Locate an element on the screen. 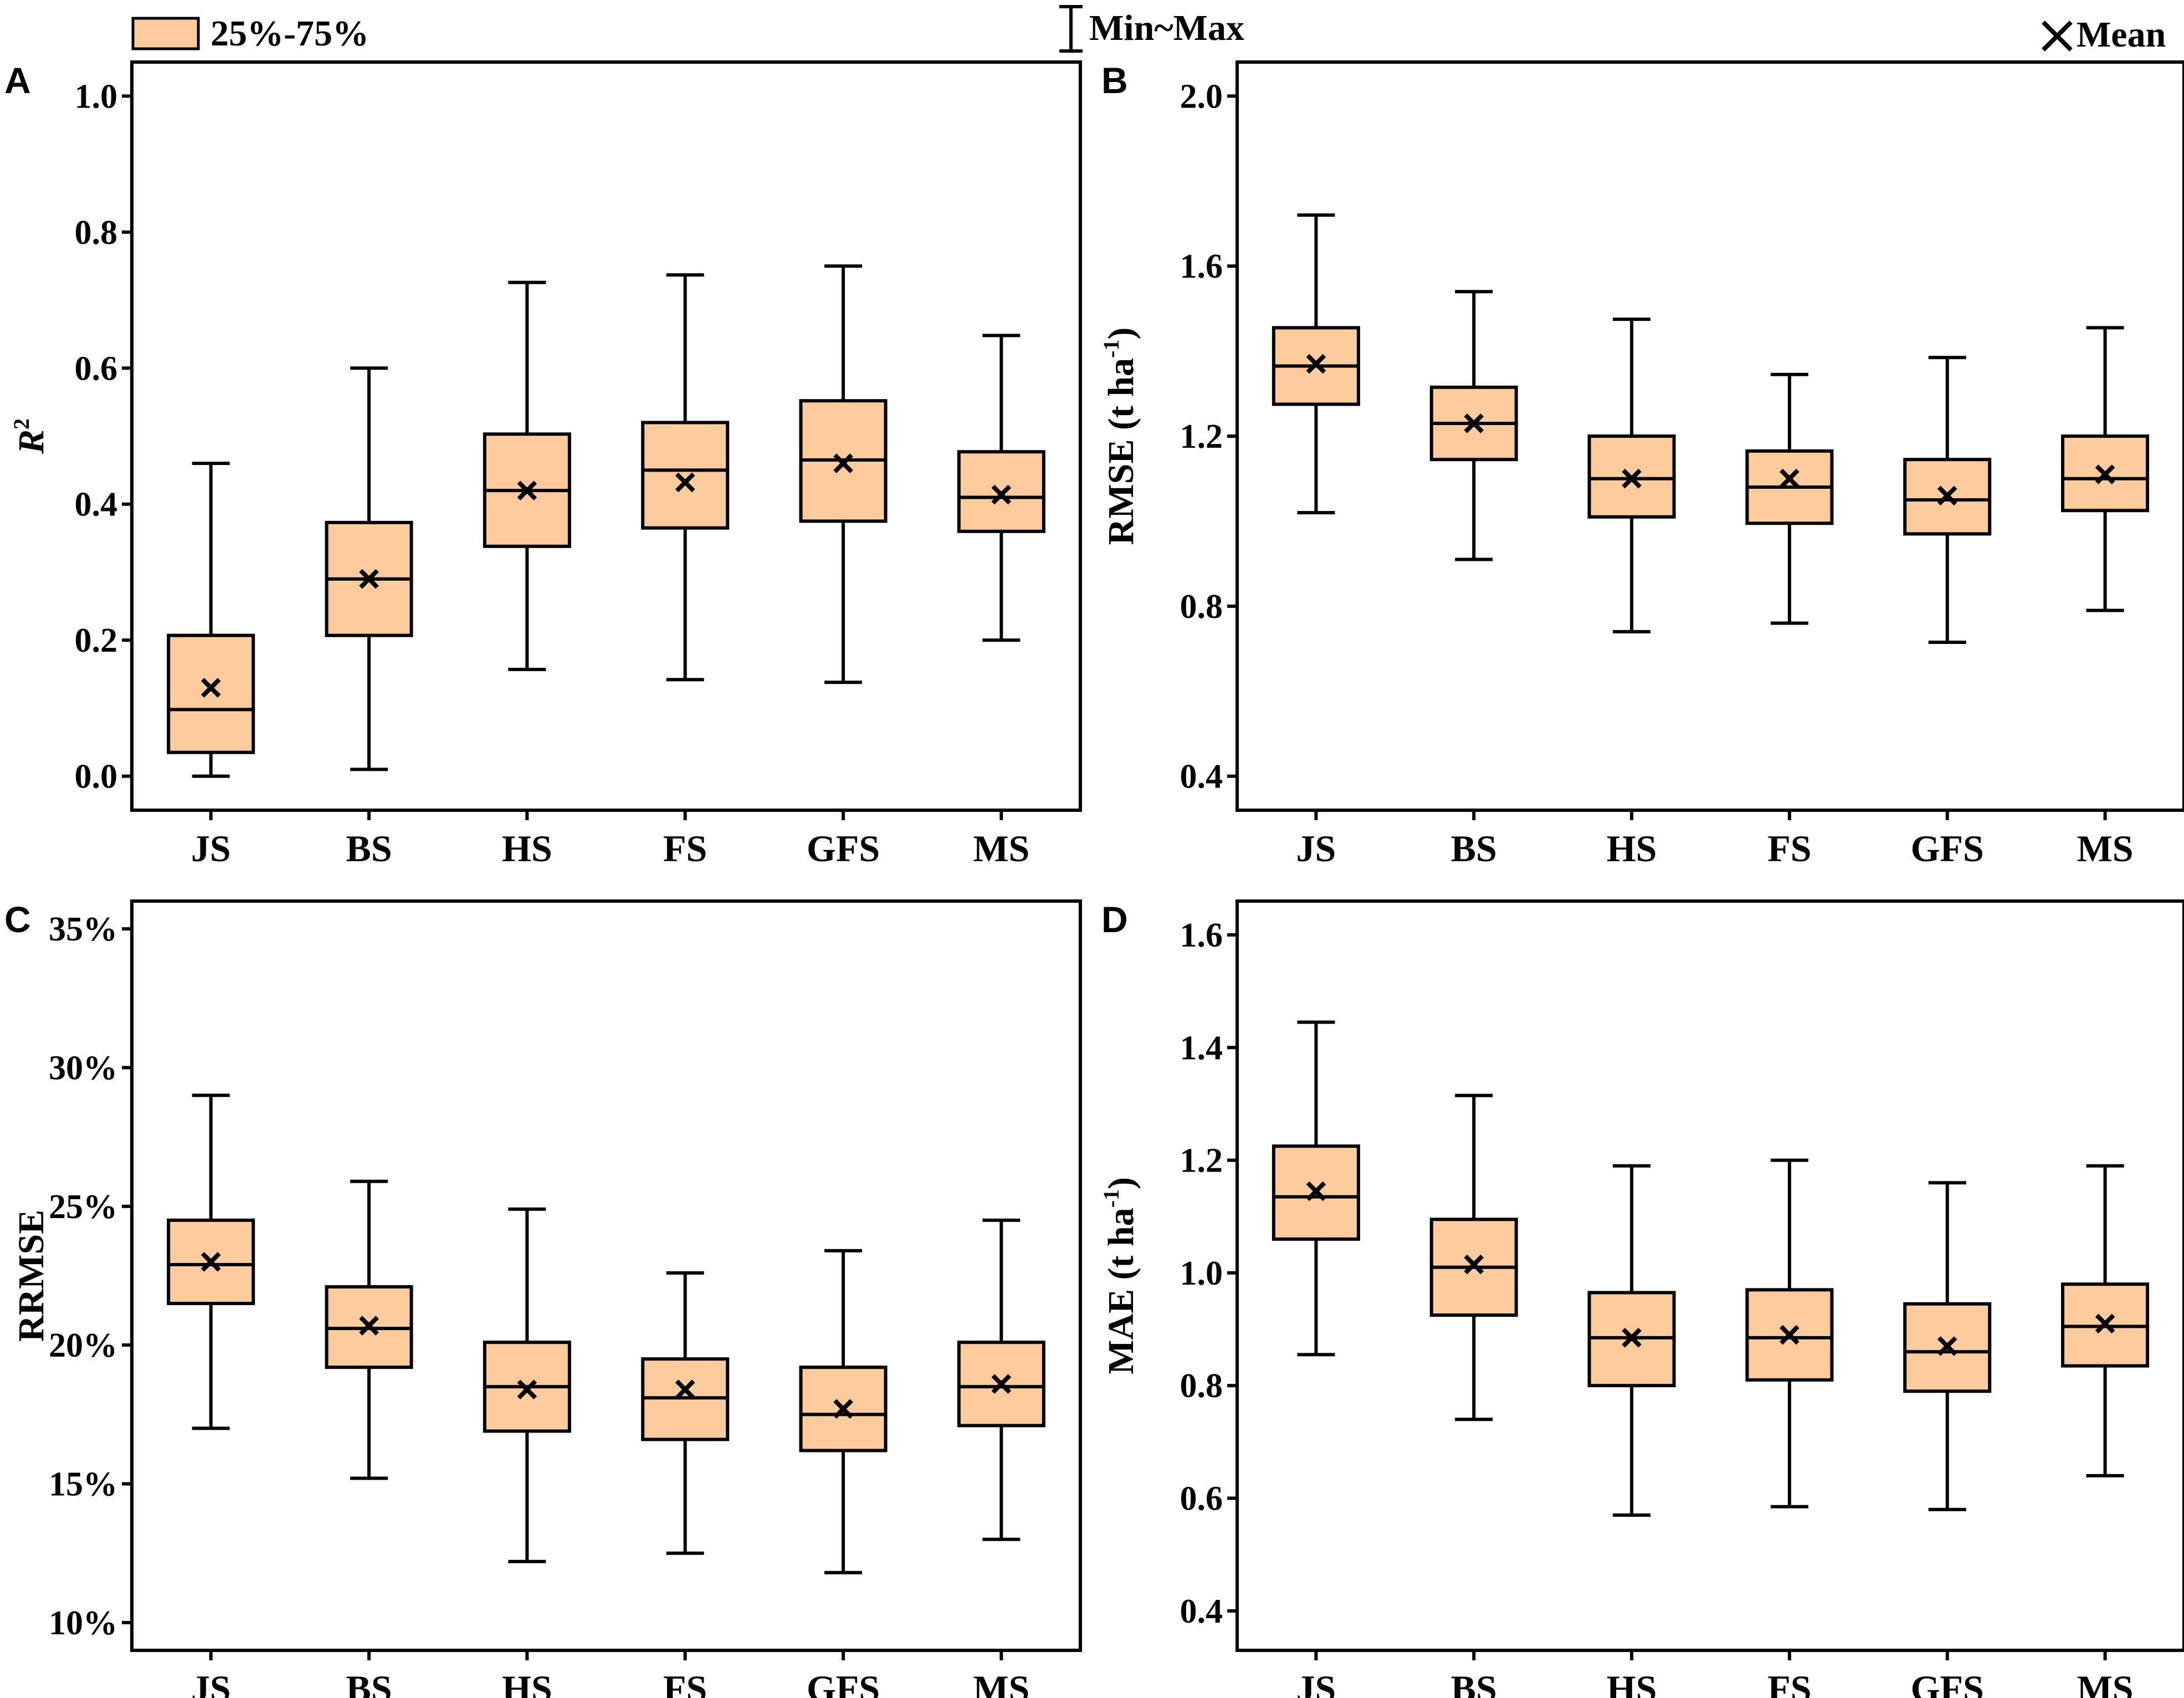 The image size is (2184, 1698). panel-letter: C is located at coordinates (17, 919).